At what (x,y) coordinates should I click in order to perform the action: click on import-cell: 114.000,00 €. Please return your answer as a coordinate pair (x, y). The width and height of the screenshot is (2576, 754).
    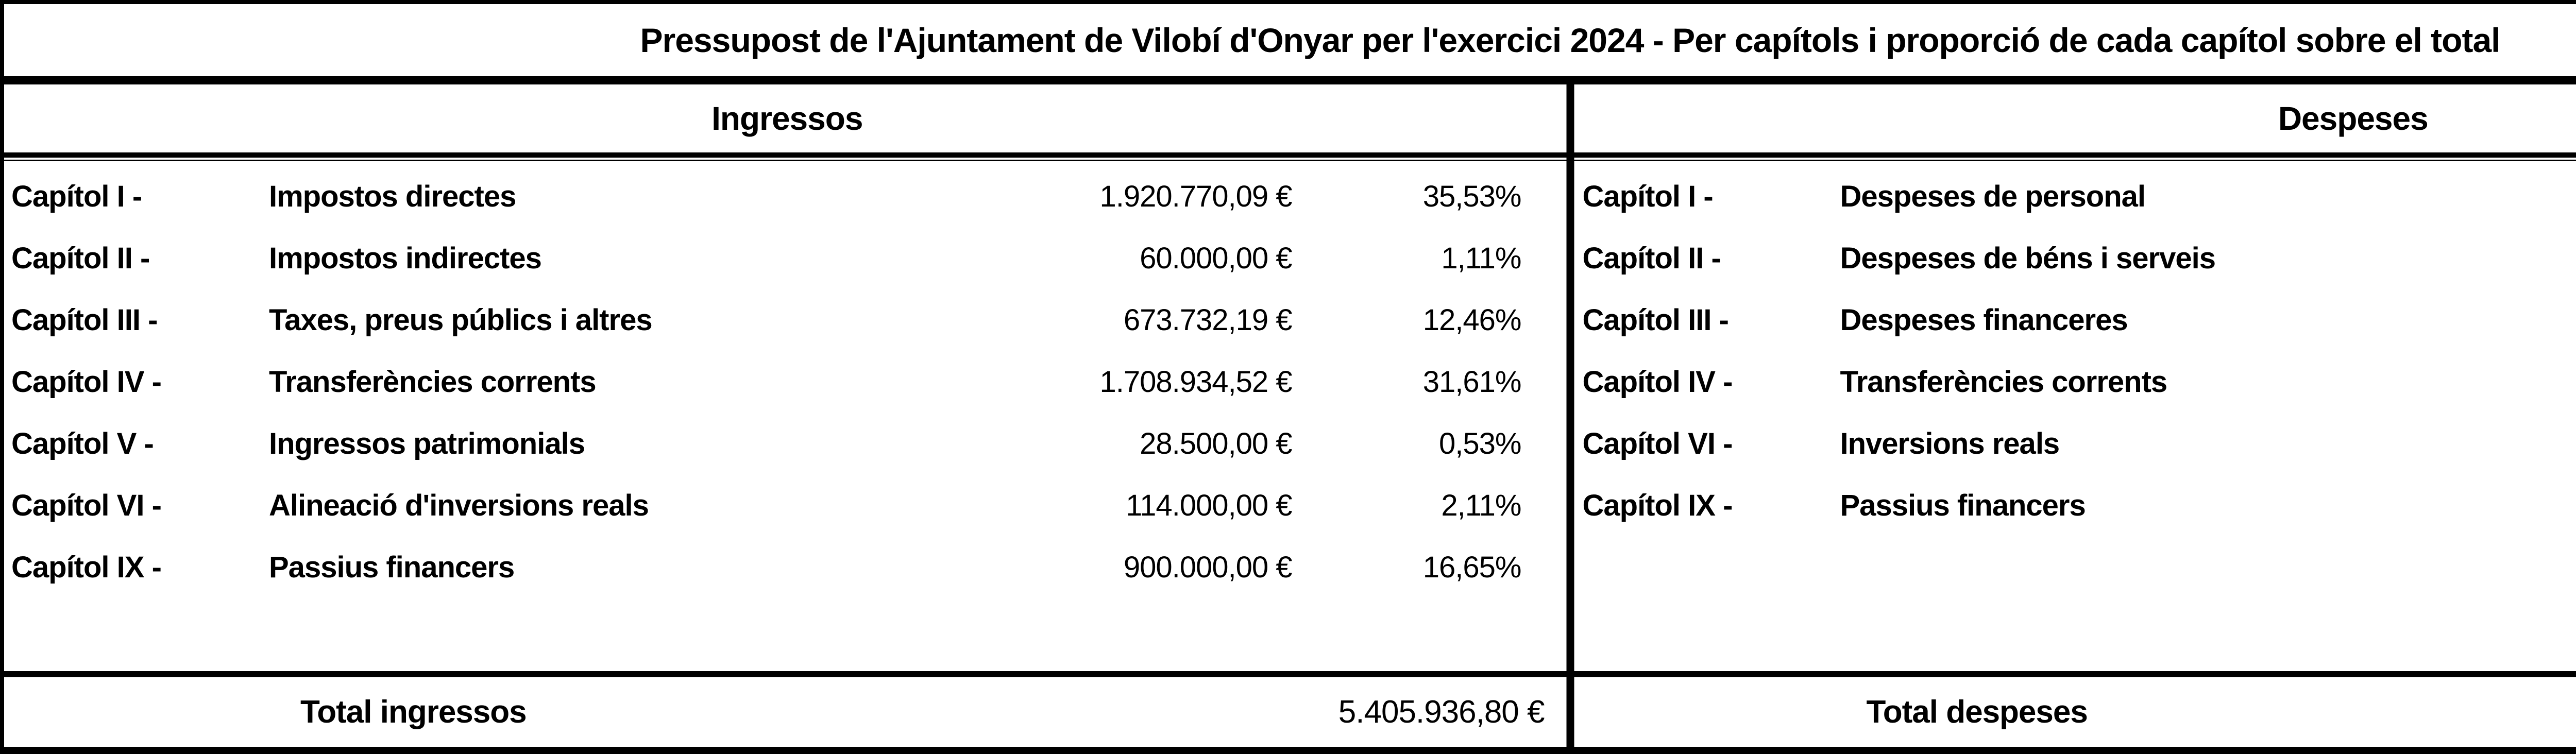
    Looking at the image, I should click on (1209, 505).